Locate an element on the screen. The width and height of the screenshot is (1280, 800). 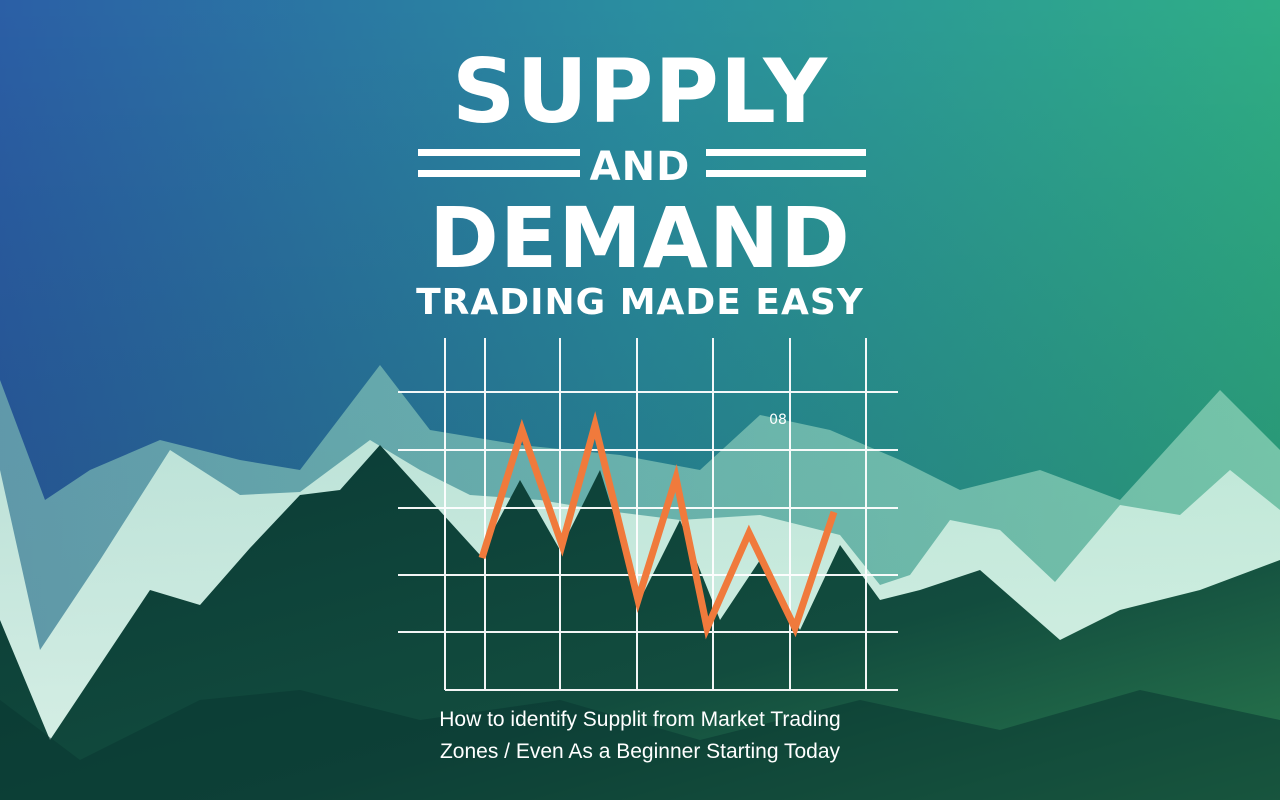
title-and: AND is located at coordinates (640, 167).